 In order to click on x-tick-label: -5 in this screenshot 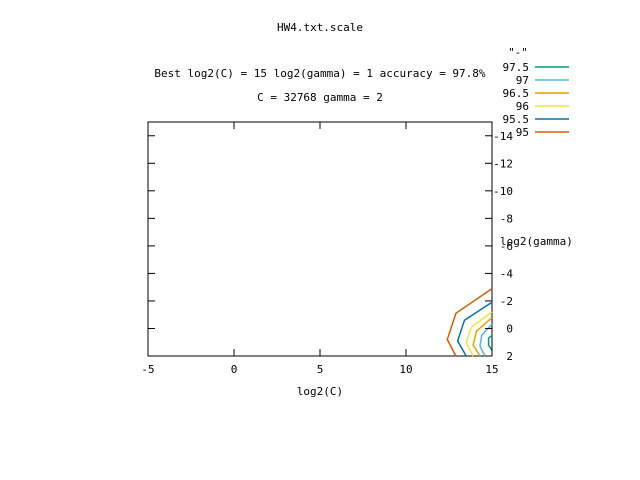, I will do `click(147, 369)`.